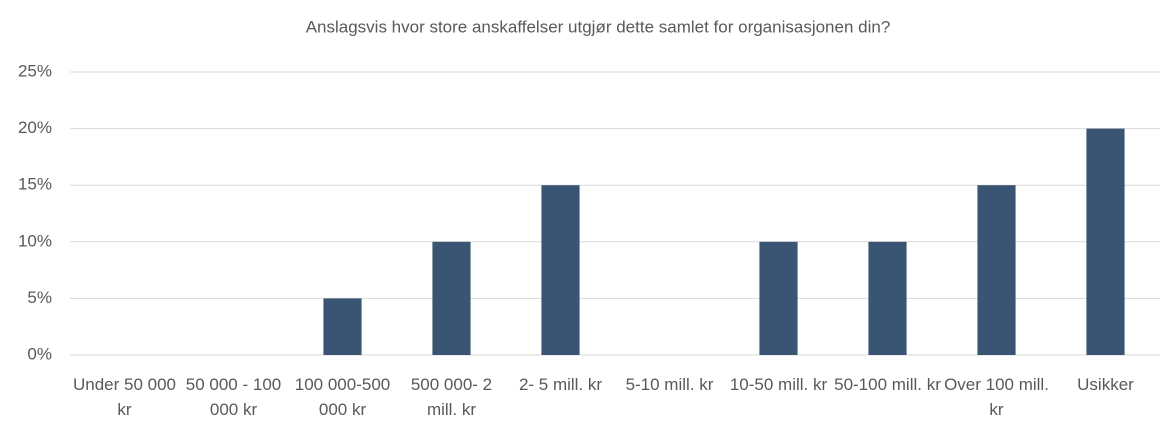 This screenshot has width=1168, height=423. Describe the element at coordinates (342, 397) in the screenshot. I see `x-tick-label: 100 000-500 000 kr` at that location.